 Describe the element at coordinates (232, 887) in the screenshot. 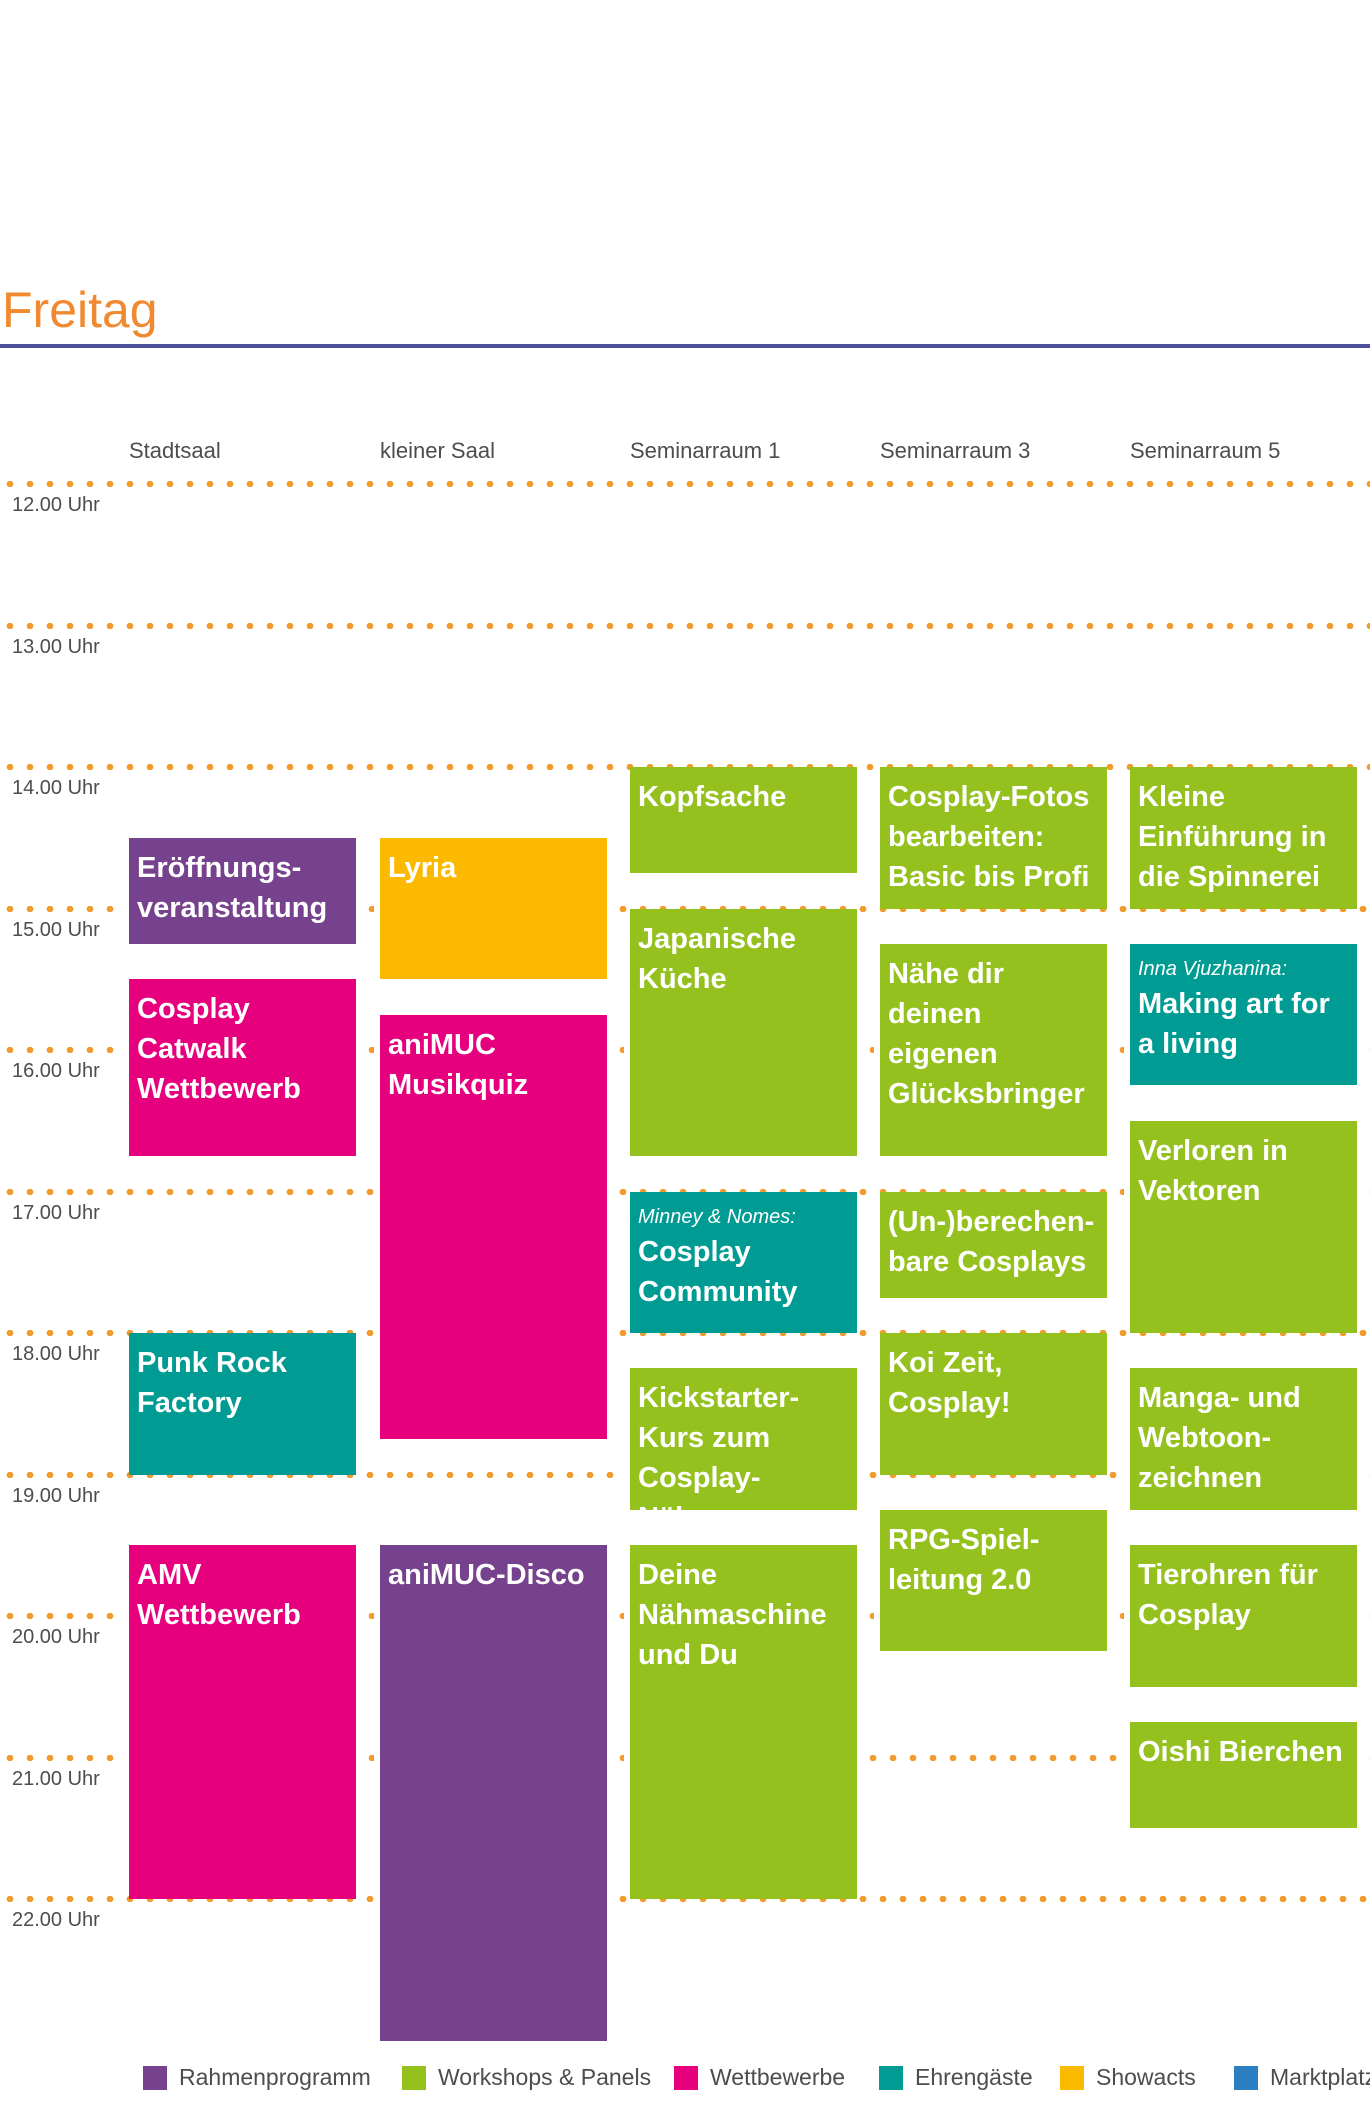

I see `event-title: Eröffnungs- veranstaltung` at that location.